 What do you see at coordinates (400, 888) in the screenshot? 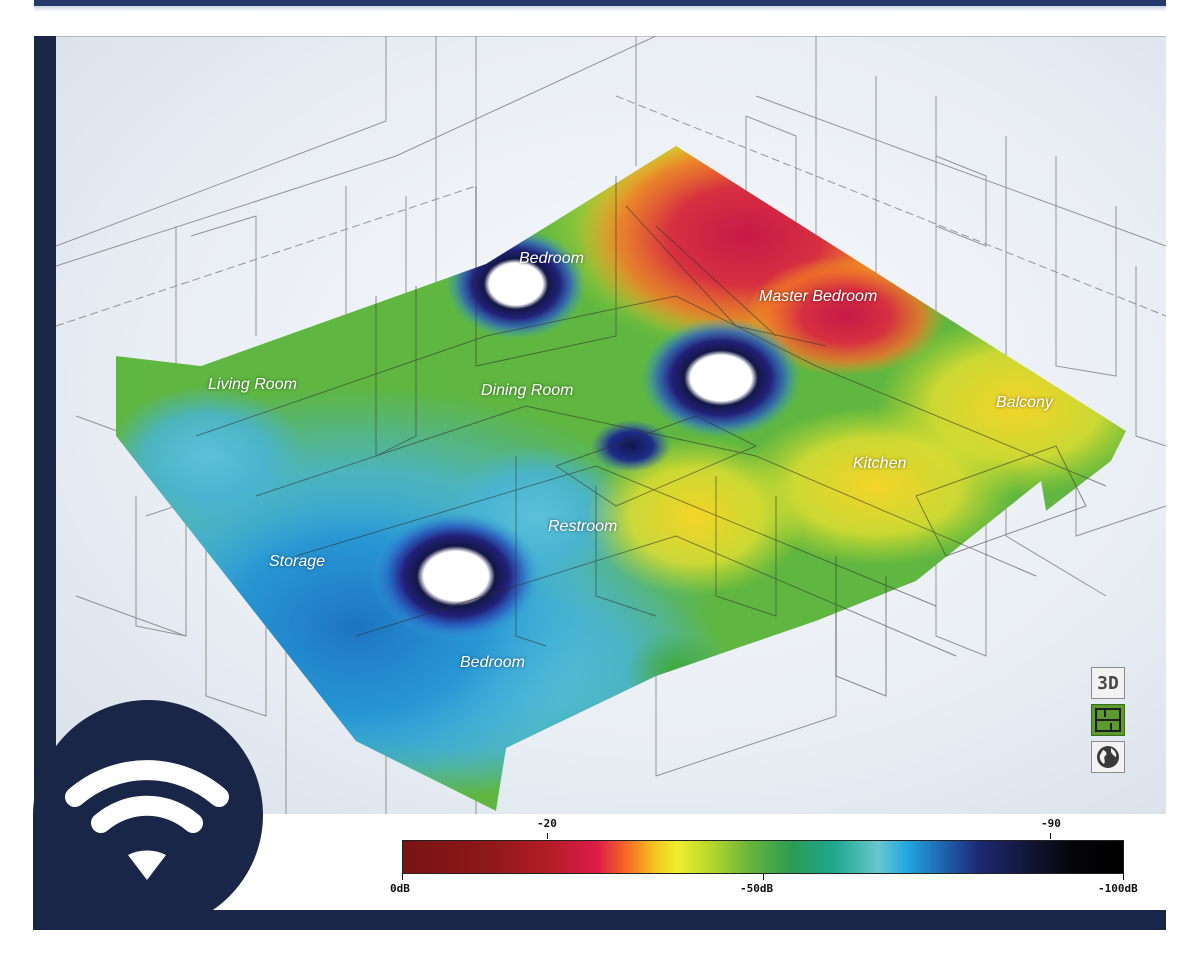
I see `legend-bottom-tick-0db: 0dB` at bounding box center [400, 888].